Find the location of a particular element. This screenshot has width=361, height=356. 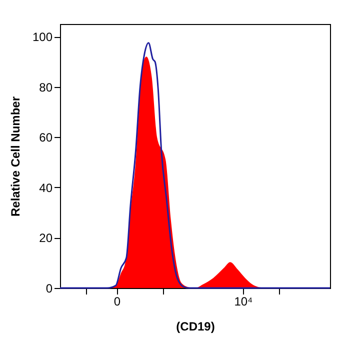

x-axis-title: (CD19) is located at coordinates (195, 327).